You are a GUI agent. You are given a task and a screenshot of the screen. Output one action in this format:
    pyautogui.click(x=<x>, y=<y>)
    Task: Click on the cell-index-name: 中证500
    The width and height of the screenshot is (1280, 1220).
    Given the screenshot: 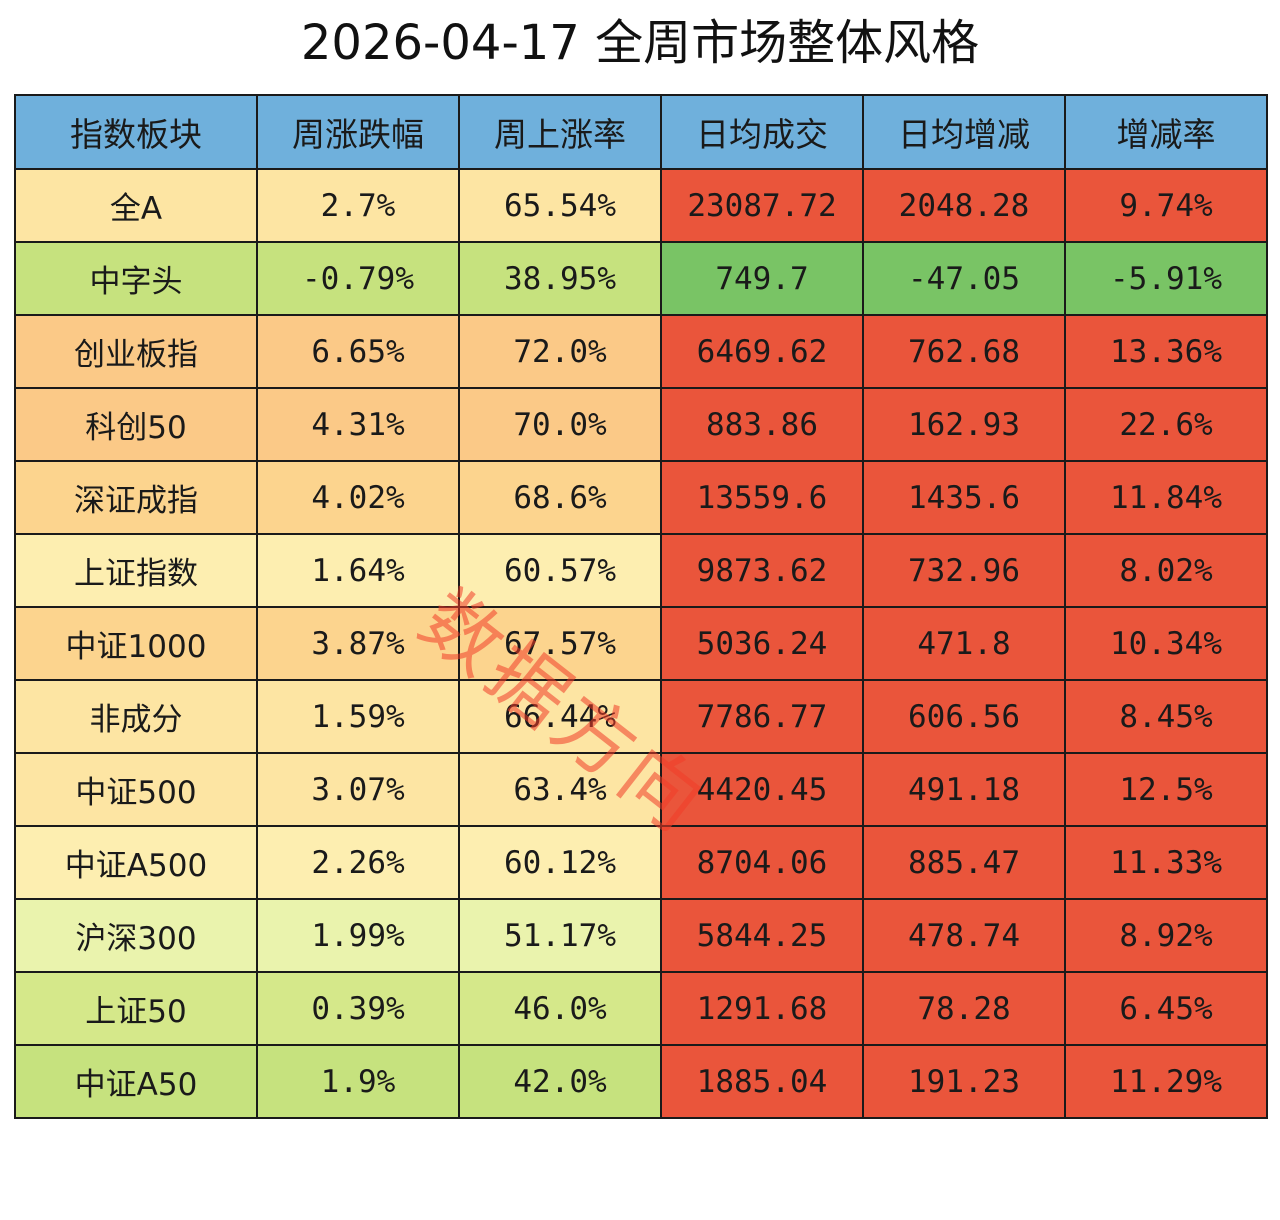 What is the action you would take?
    pyautogui.click(x=136, y=789)
    